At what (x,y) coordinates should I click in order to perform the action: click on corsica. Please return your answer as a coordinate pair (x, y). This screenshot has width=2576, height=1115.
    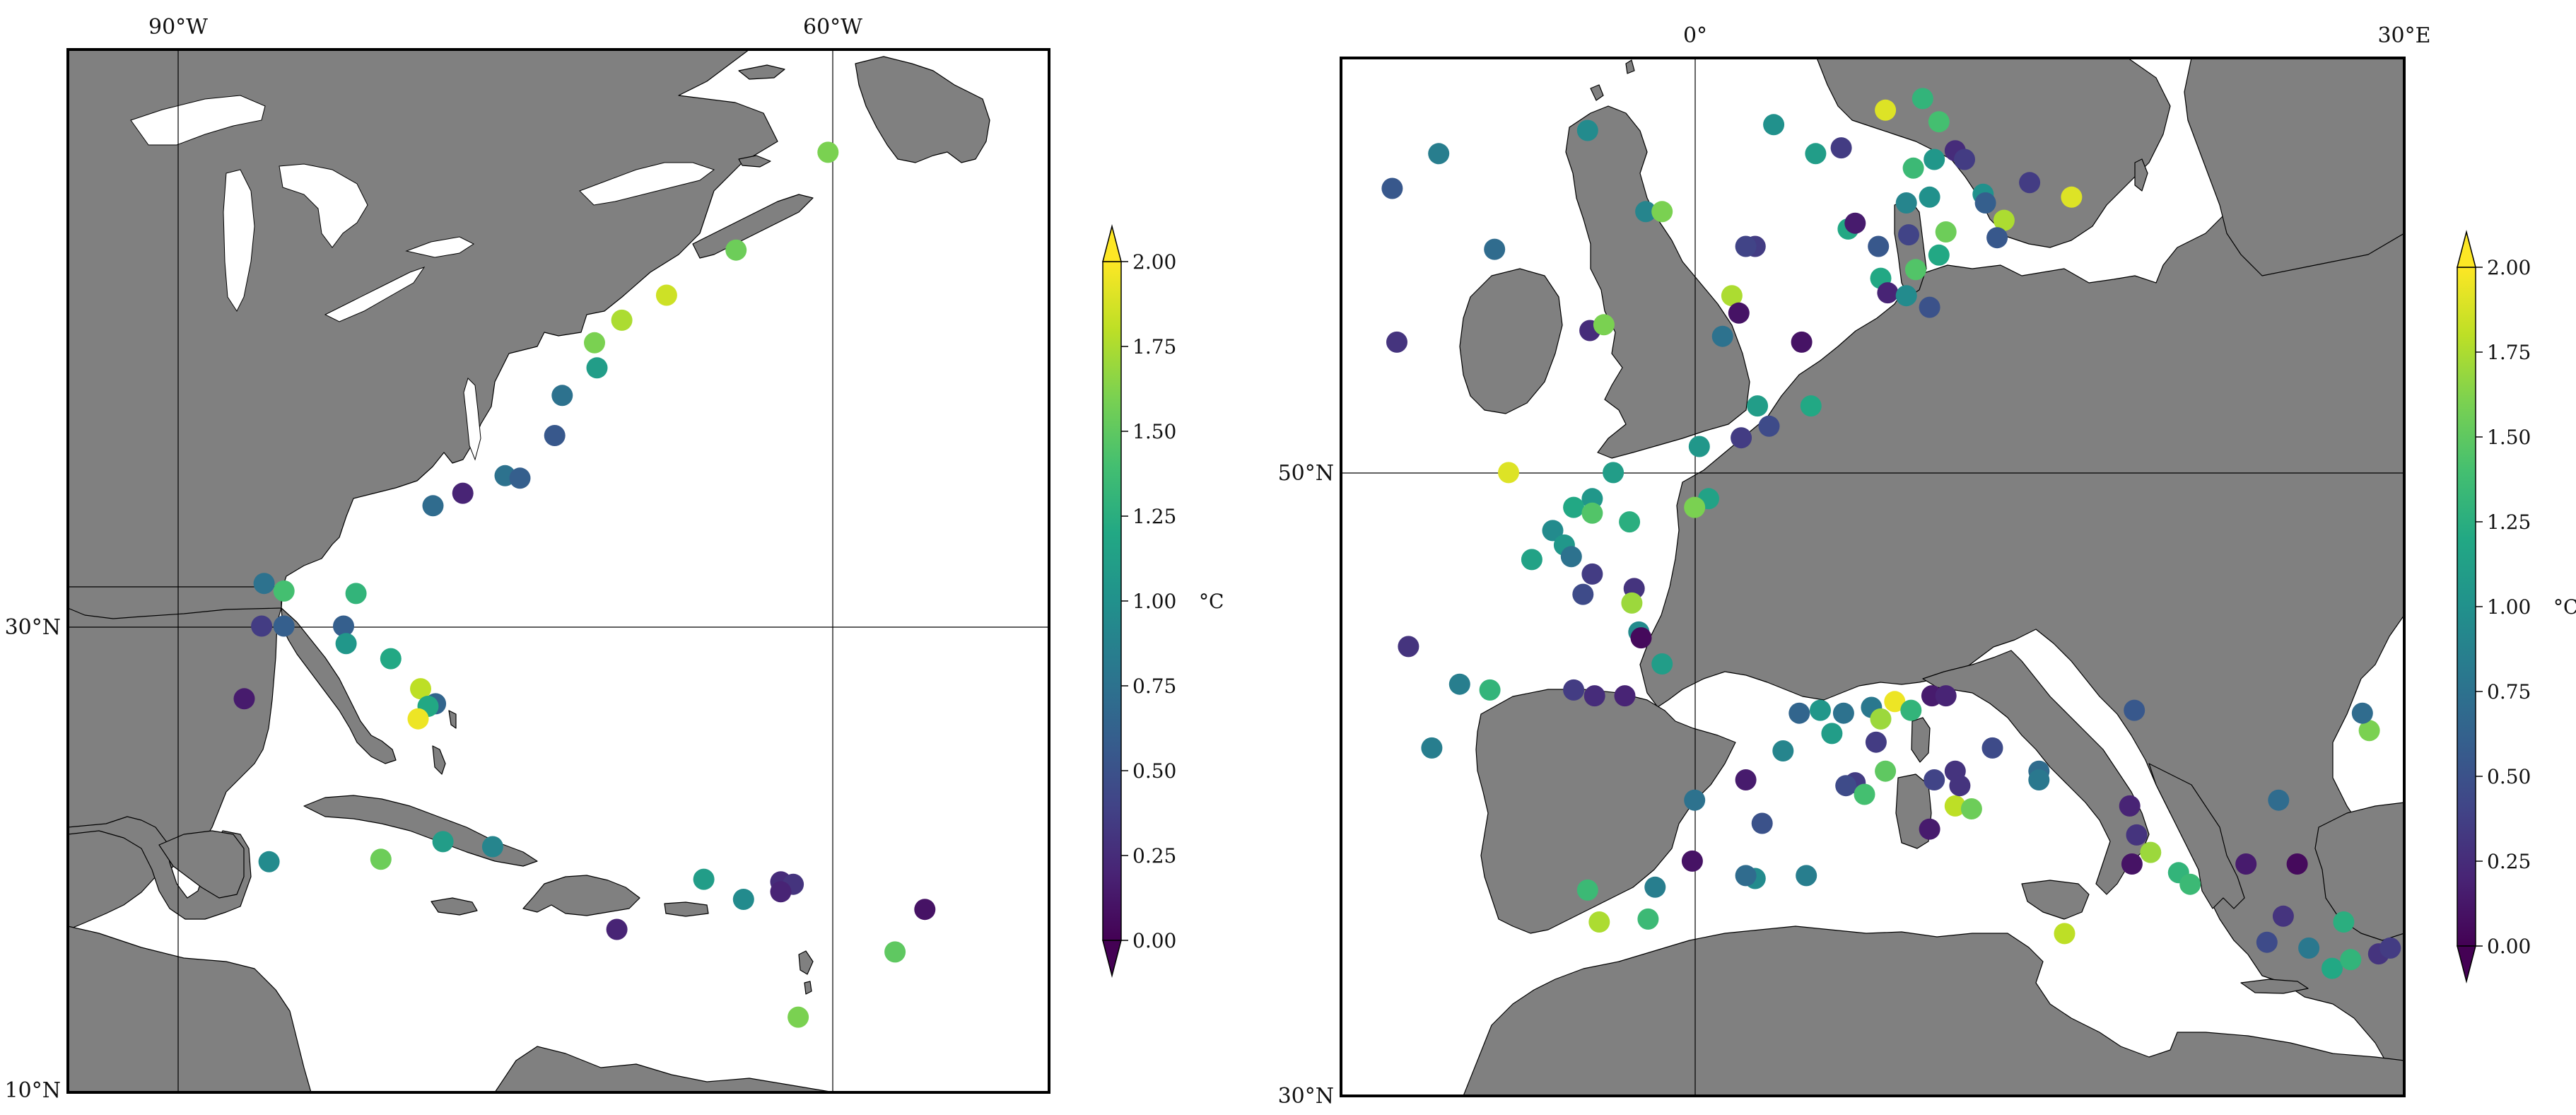
    Looking at the image, I should click on (1921, 740).